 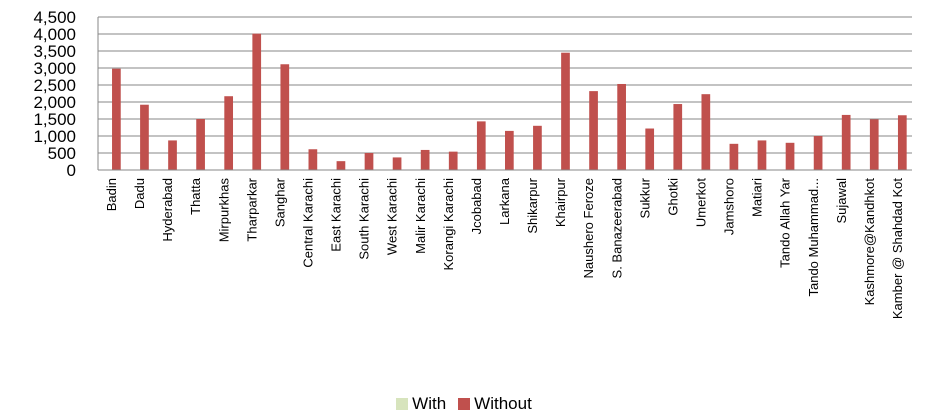 What do you see at coordinates (111, 194) in the screenshot?
I see `x-tick-label: Badin` at bounding box center [111, 194].